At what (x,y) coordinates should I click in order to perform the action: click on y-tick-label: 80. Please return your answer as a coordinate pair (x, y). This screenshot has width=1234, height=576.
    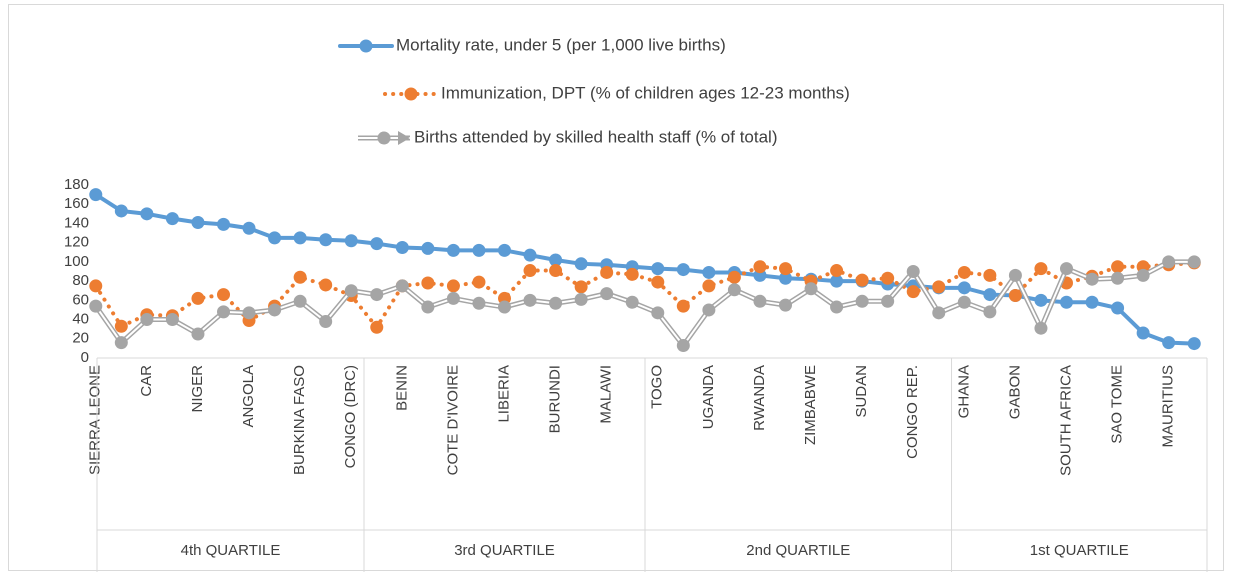
    Looking at the image, I should click on (80, 280).